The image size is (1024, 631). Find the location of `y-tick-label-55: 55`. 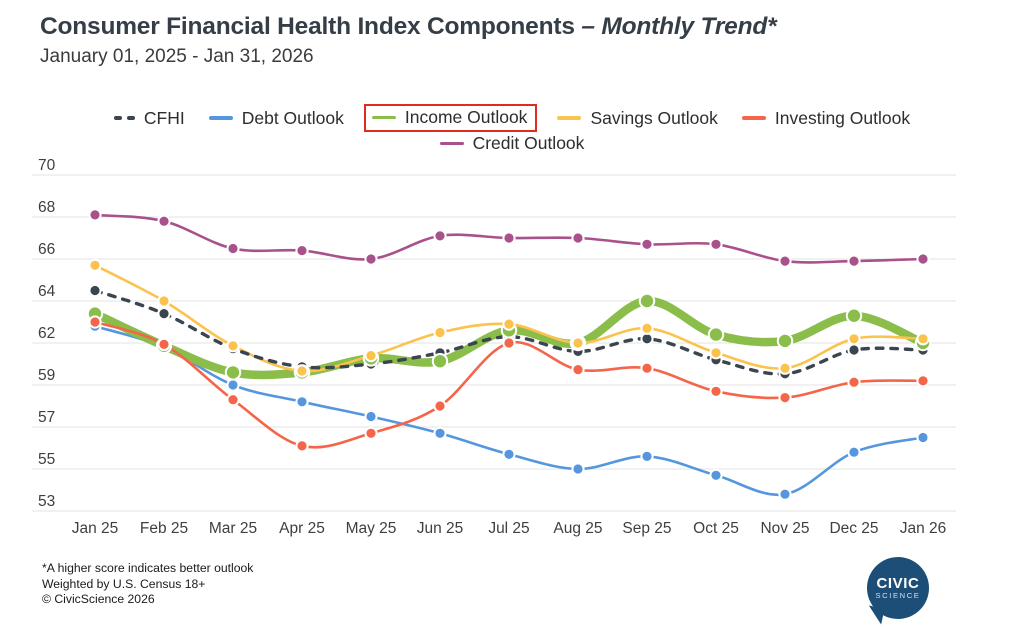

y-tick-label-55: 55 is located at coordinates (46, 459).